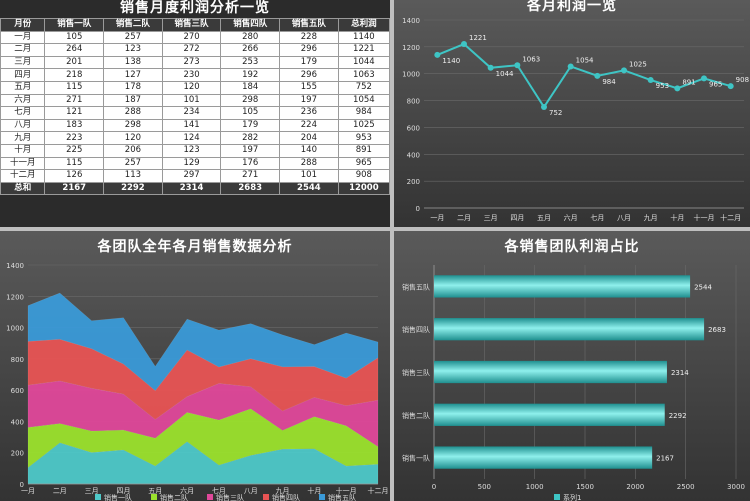  Describe the element at coordinates (74, 100) in the screenshot. I see `table-cell: 271` at that location.